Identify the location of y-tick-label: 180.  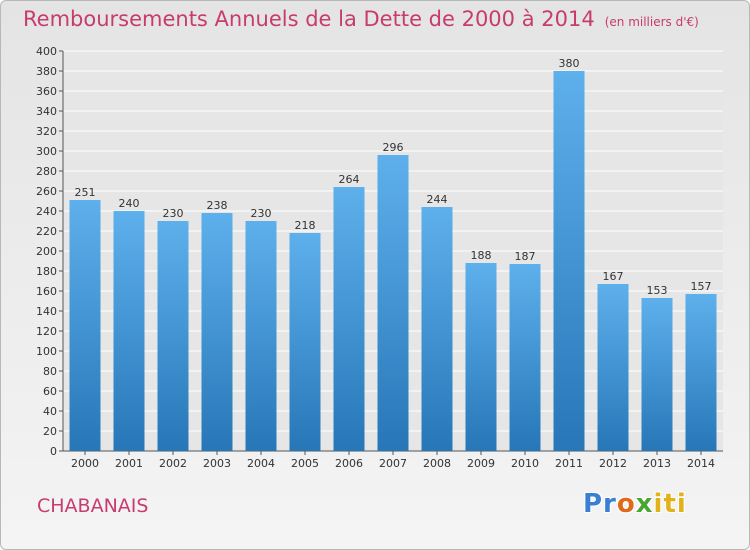
(46, 271).